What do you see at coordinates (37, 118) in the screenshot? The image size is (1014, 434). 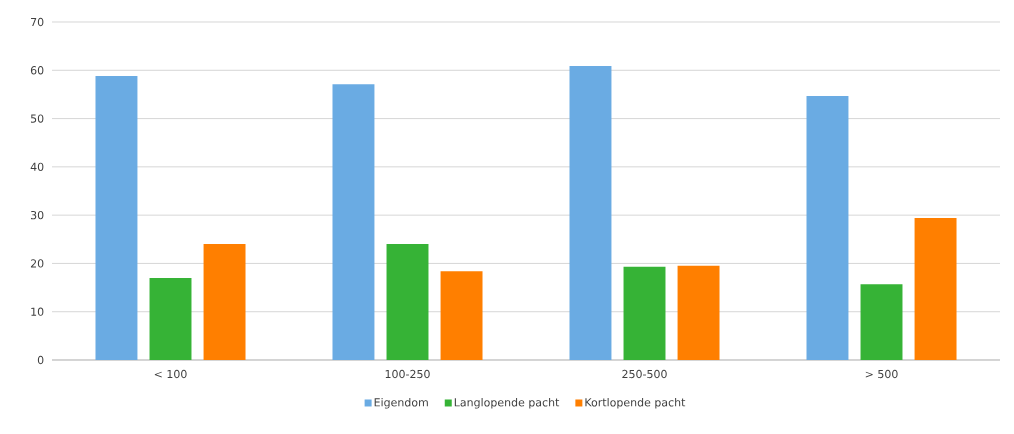 I see `y-tick-label: 50` at bounding box center [37, 118].